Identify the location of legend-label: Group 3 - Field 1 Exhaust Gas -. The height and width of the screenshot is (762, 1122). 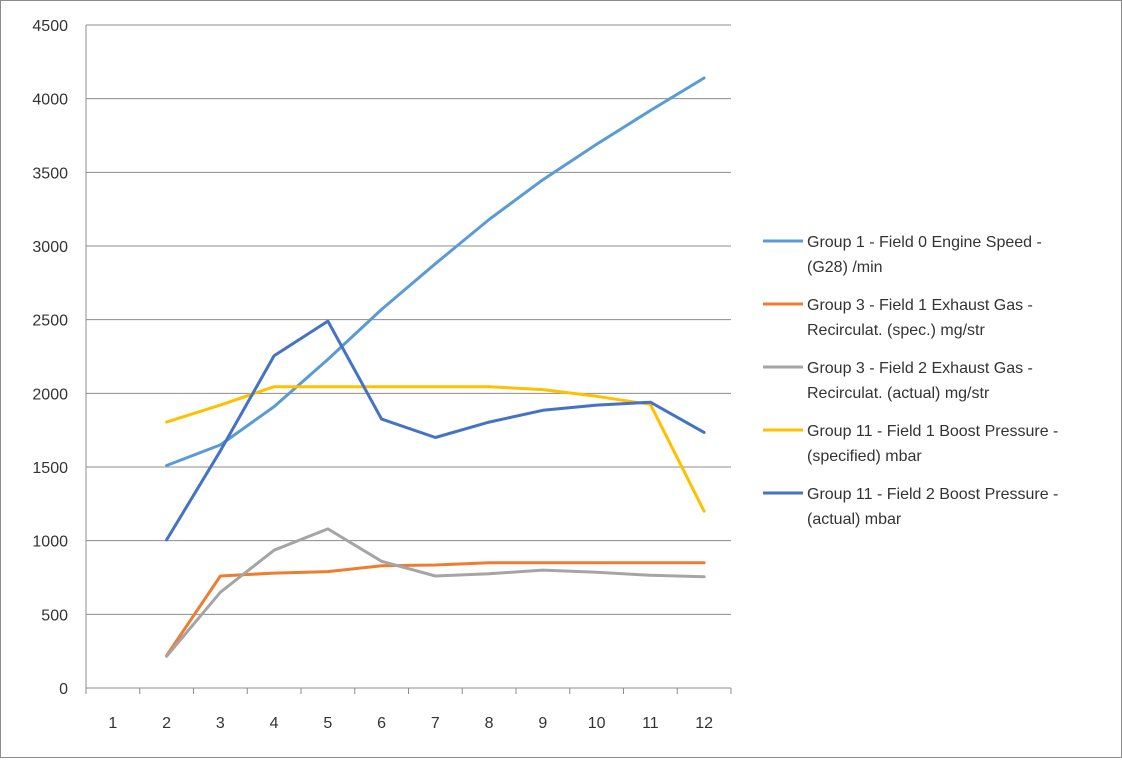
(920, 305).